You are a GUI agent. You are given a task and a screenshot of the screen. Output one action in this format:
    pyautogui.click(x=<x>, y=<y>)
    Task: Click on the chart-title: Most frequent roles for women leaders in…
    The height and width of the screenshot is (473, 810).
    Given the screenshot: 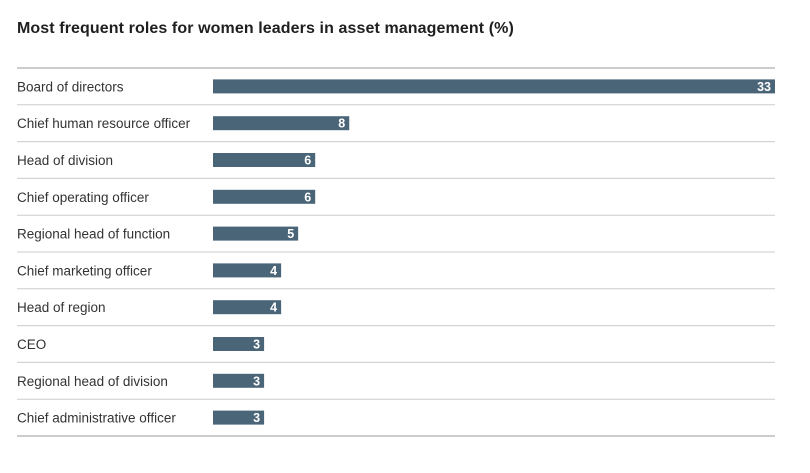 What is the action you would take?
    pyautogui.click(x=265, y=28)
    